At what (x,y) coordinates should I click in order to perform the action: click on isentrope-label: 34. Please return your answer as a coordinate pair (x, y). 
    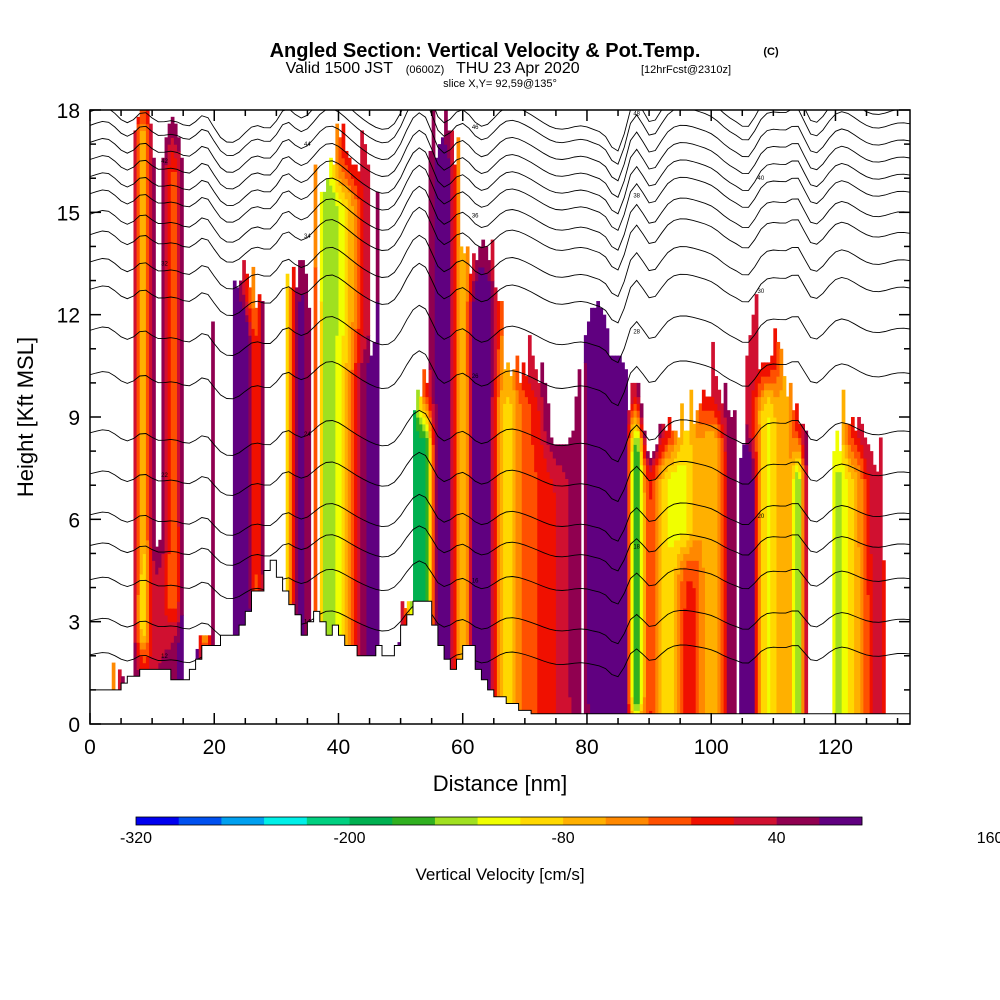
    Looking at the image, I should click on (307, 237).